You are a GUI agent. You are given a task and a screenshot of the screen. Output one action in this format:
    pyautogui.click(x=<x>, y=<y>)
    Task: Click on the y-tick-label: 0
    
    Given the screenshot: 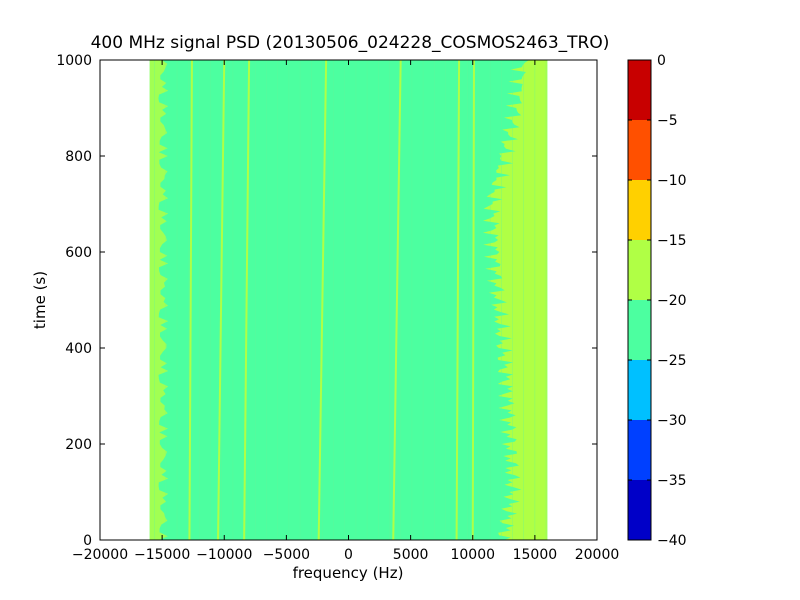 What is the action you would take?
    pyautogui.click(x=87, y=541)
    